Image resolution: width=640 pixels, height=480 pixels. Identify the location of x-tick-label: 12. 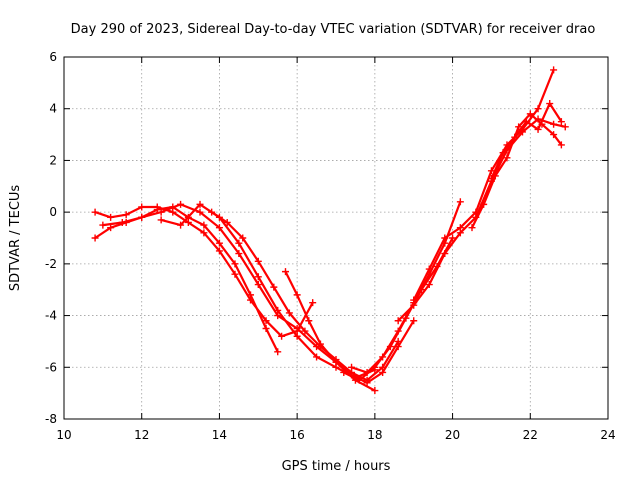
(141, 435).